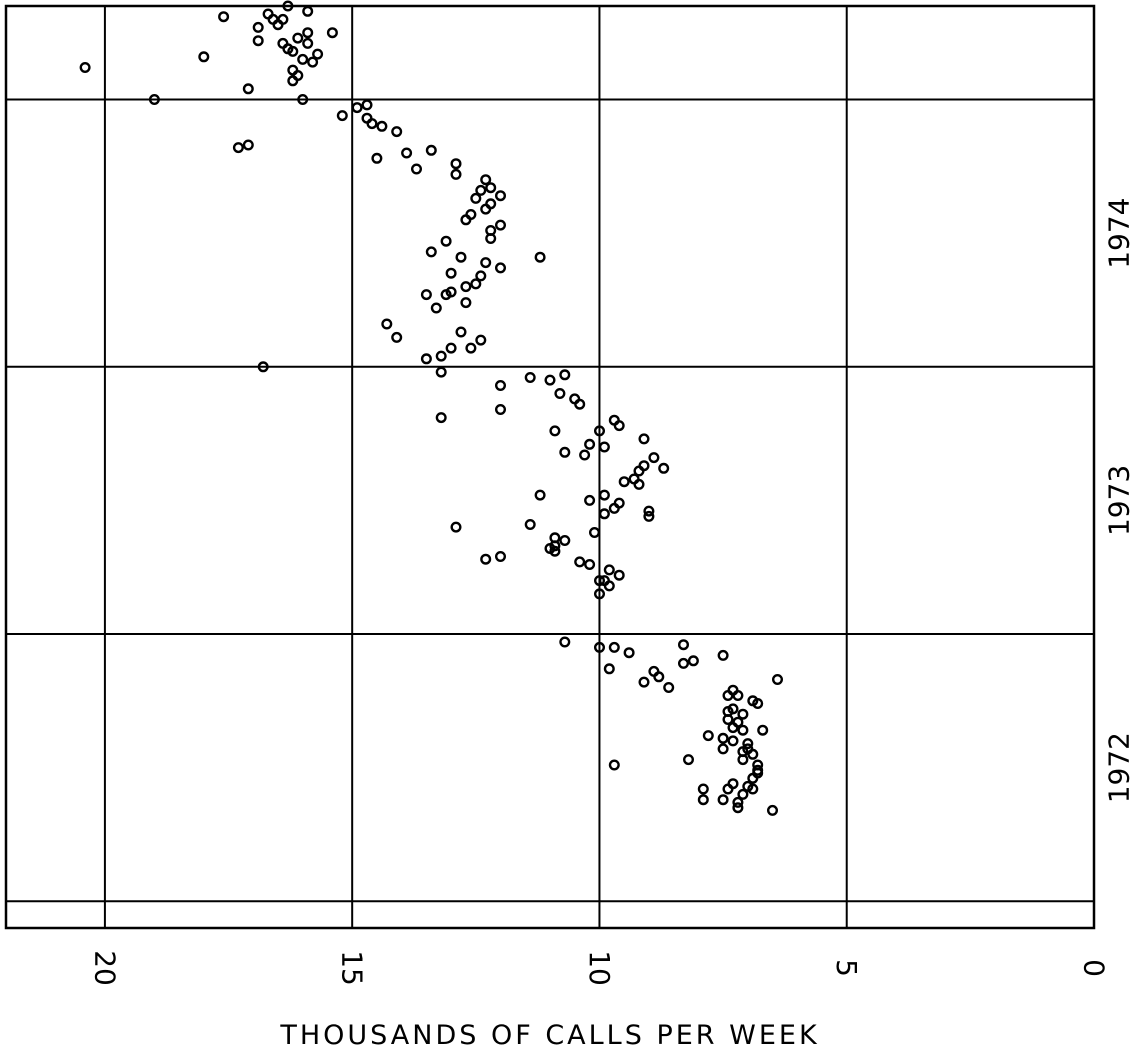  Describe the element at coordinates (599, 968) in the screenshot. I see `x-tick-labels: 20 15 10 5 0` at that location.